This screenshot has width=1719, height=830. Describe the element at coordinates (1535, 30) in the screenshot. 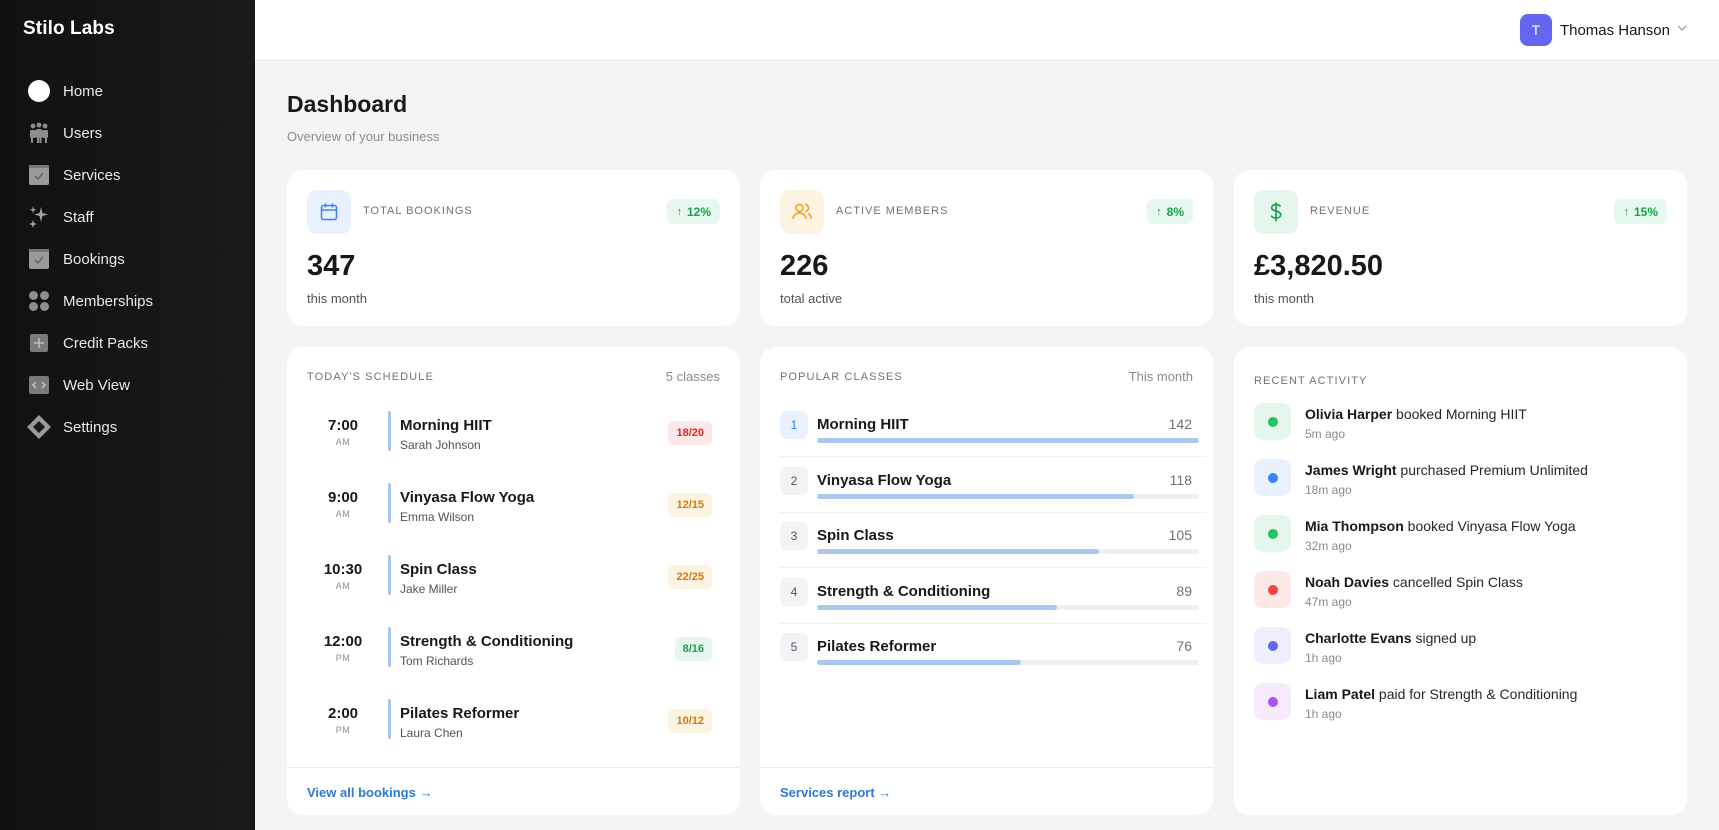

I see `avatar: T` at that location.